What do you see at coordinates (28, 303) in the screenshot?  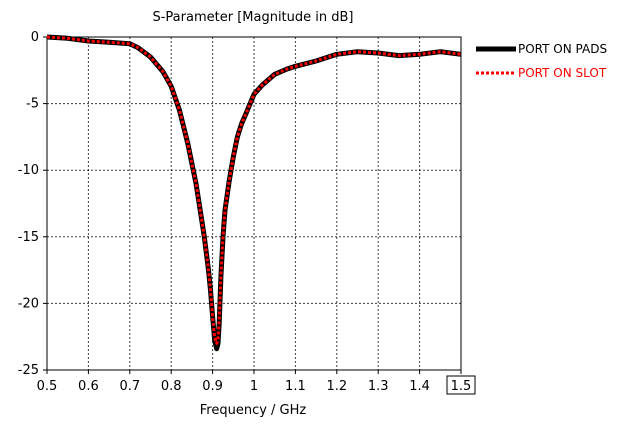 I see `y-tick-label: -20` at bounding box center [28, 303].